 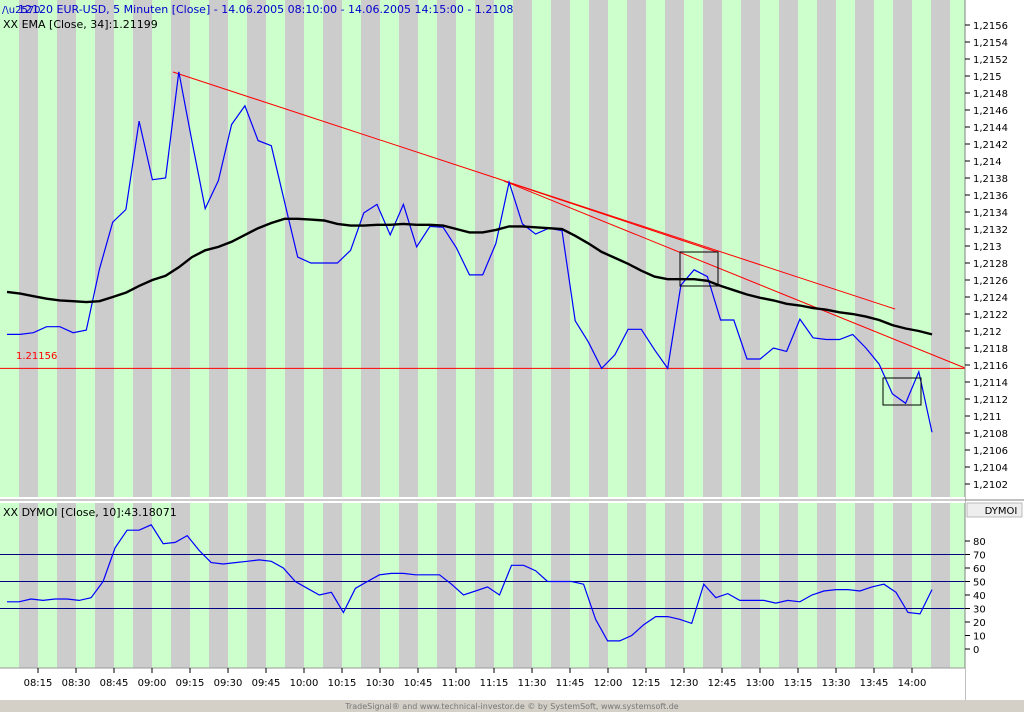 I want to click on x-tick-label: 11:00, so click(x=456, y=683).